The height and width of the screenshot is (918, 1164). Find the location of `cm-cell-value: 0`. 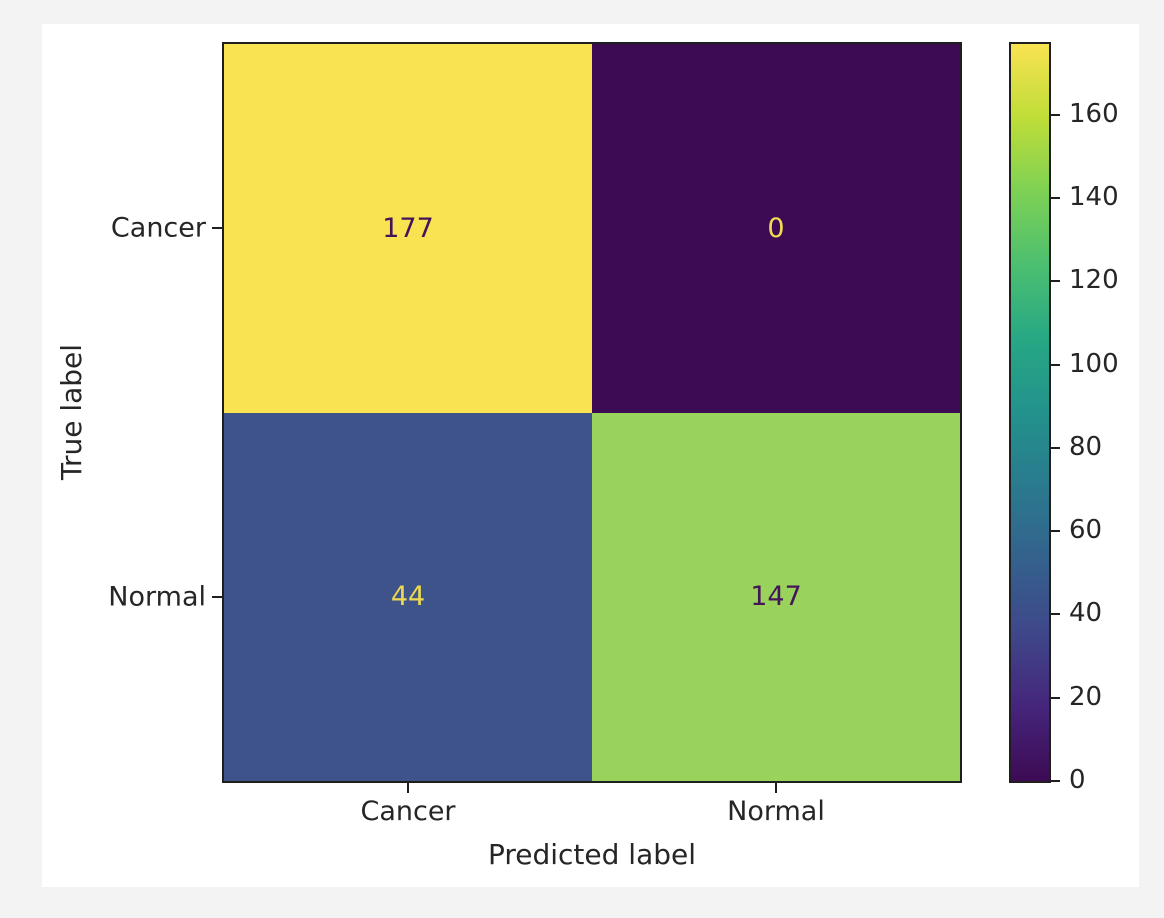

cm-cell-value: 0 is located at coordinates (776, 228).